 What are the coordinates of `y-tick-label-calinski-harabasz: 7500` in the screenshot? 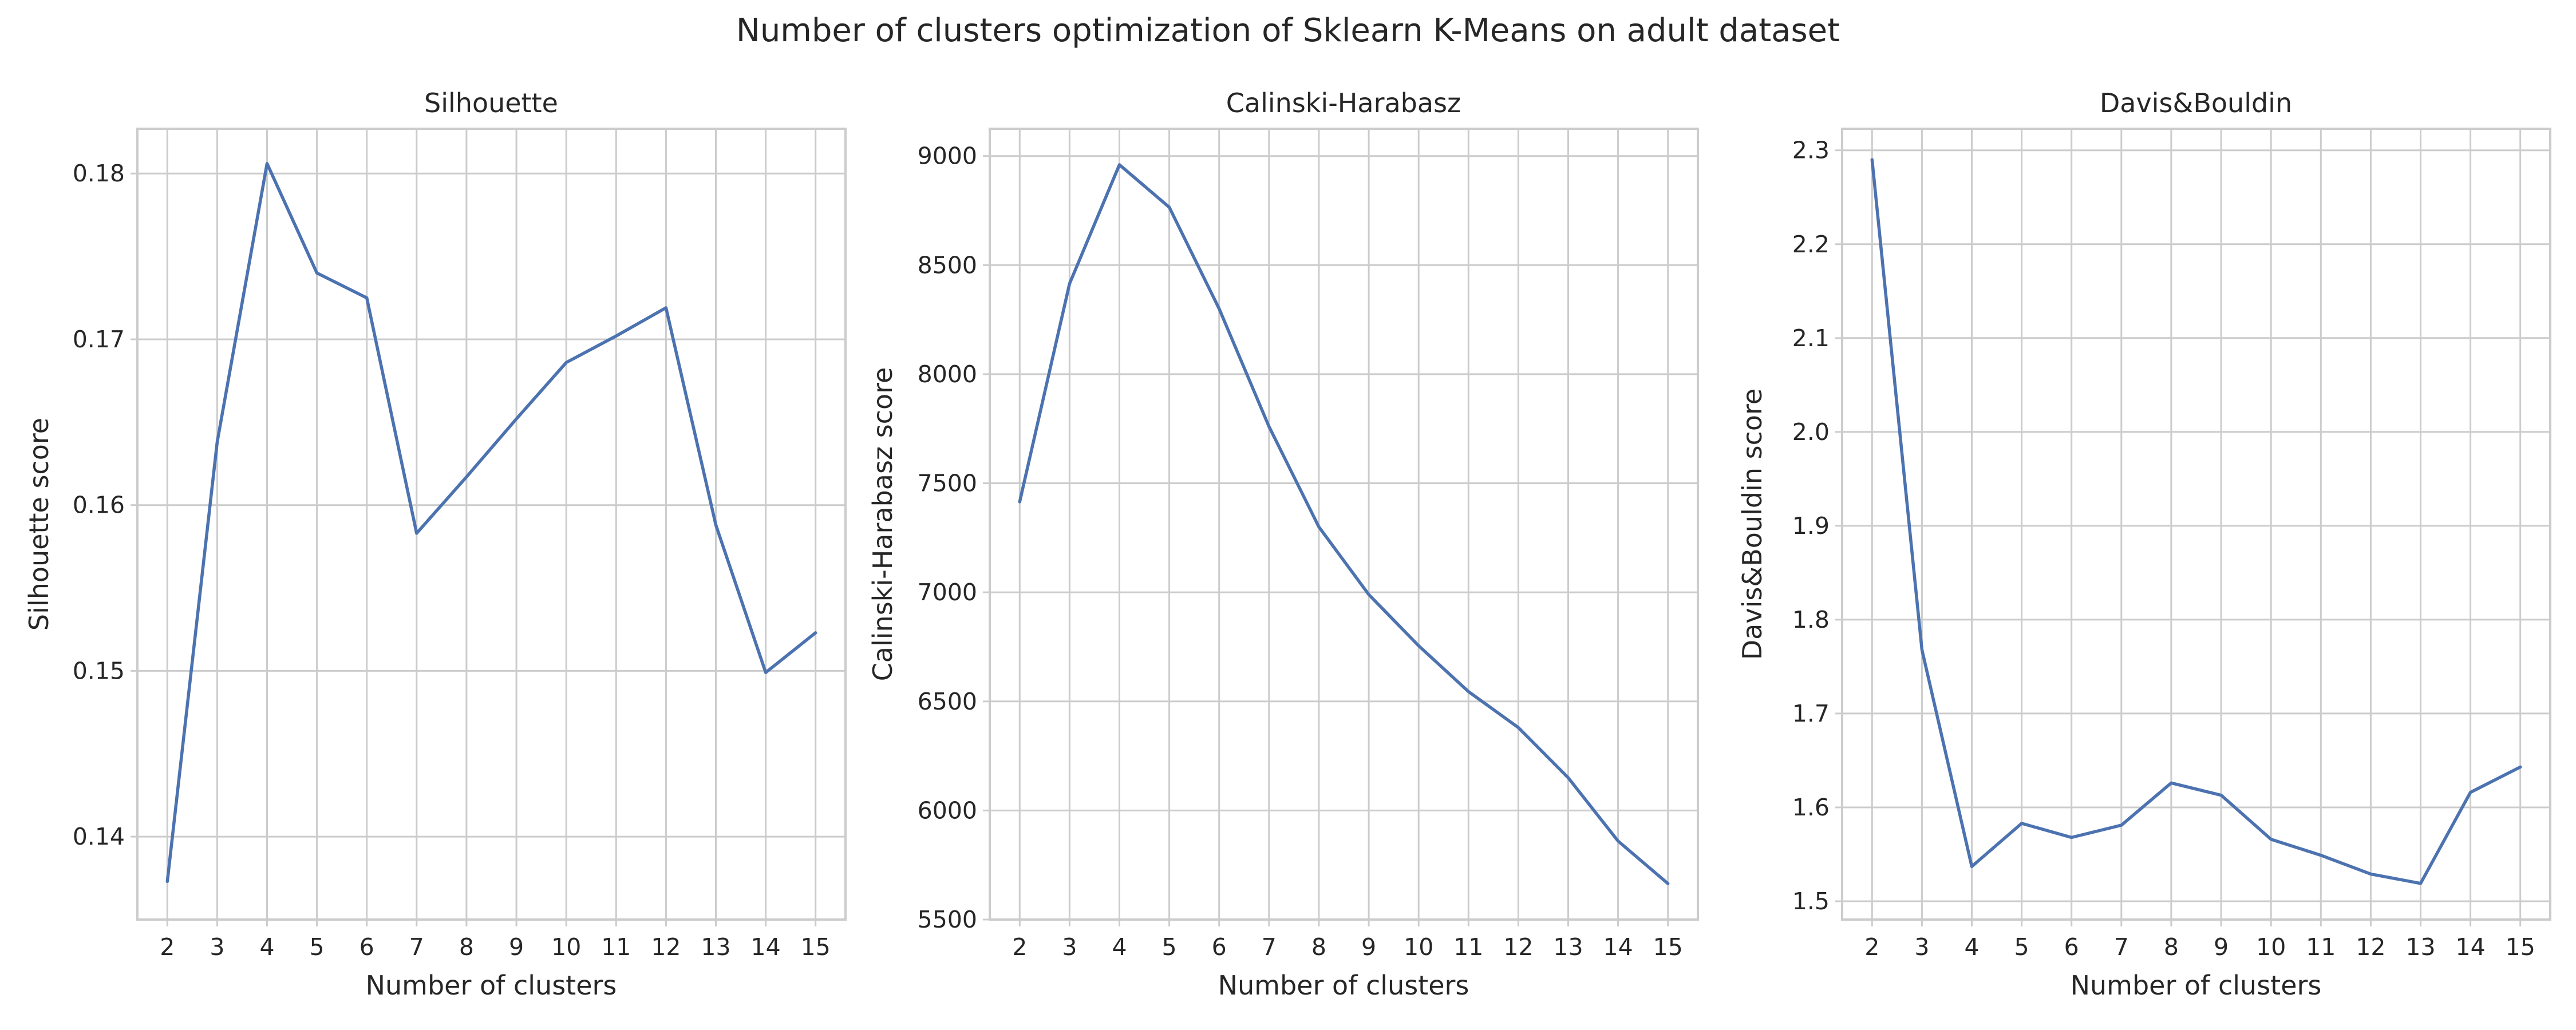 It's located at (947, 483).